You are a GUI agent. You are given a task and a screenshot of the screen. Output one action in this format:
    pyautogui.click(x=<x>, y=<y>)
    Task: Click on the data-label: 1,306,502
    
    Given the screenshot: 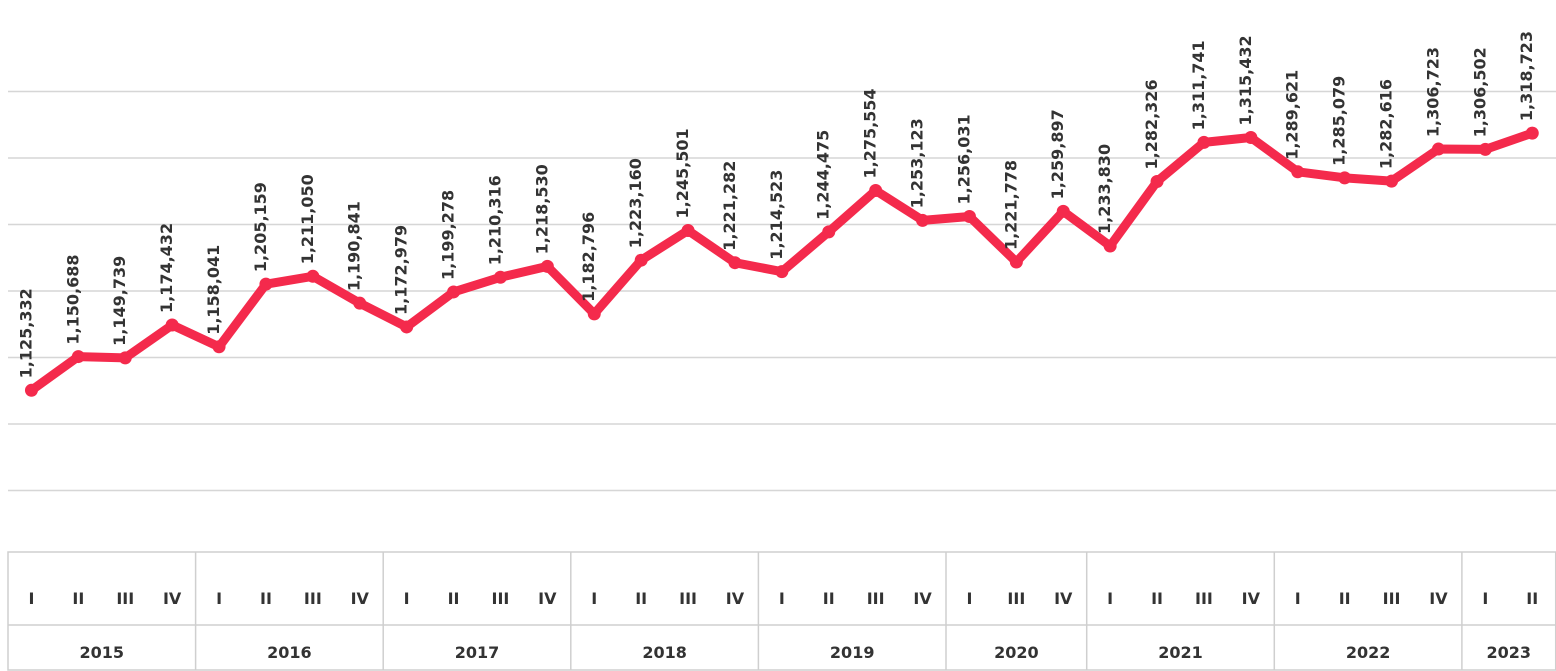 What is the action you would take?
    pyautogui.click(x=1479, y=92)
    